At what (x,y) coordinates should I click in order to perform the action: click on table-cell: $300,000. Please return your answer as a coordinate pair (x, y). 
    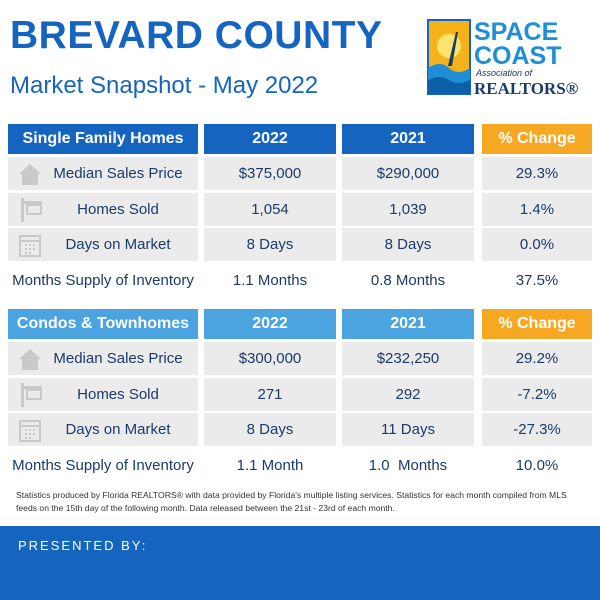
    Looking at the image, I should click on (270, 358).